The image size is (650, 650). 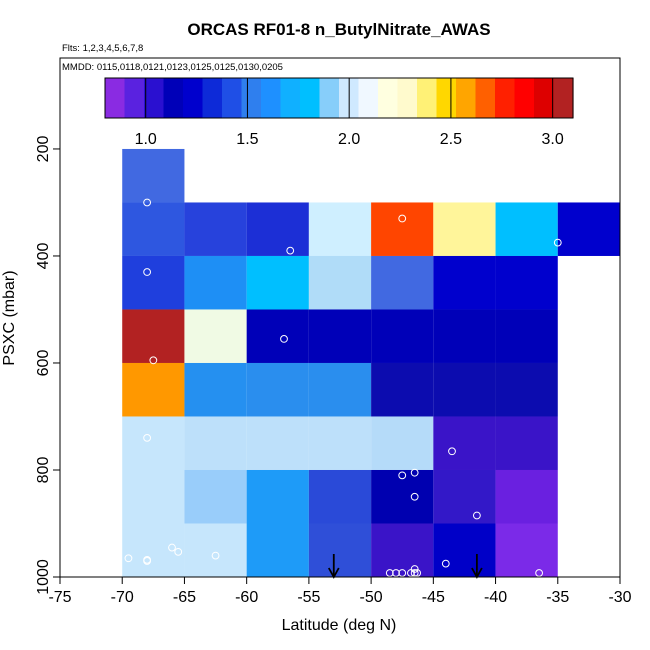 What do you see at coordinates (340, 591) in the screenshot?
I see `x-axis: -75 -70 -65 -60 -55 -50 -45 -40 -35 -30` at bounding box center [340, 591].